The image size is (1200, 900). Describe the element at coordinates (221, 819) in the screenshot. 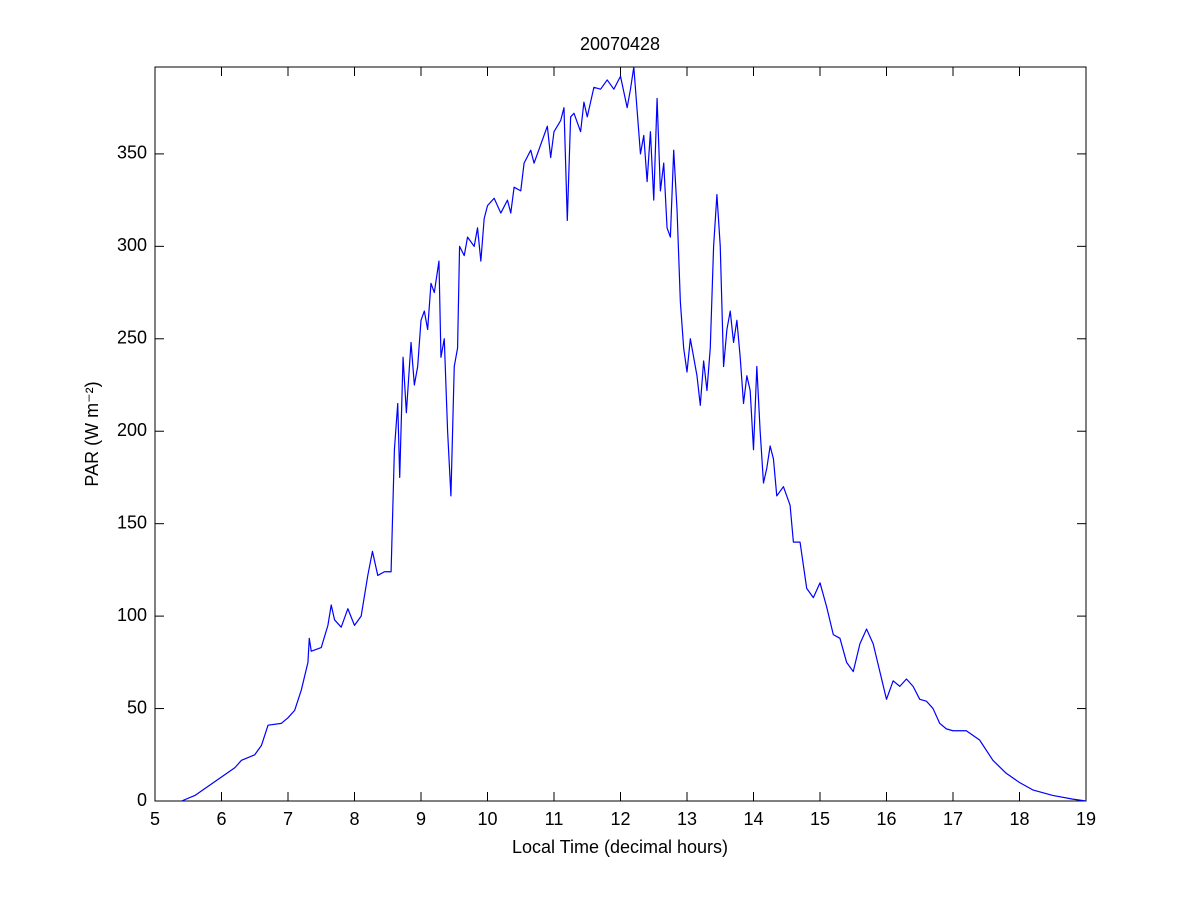

I see `x-tick-label: 6` at that location.